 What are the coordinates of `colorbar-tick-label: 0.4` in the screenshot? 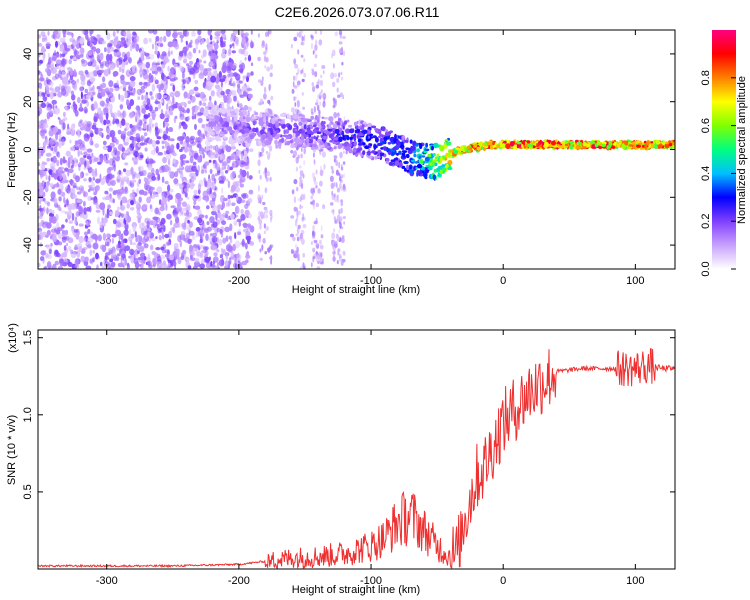 It's located at (706, 173).